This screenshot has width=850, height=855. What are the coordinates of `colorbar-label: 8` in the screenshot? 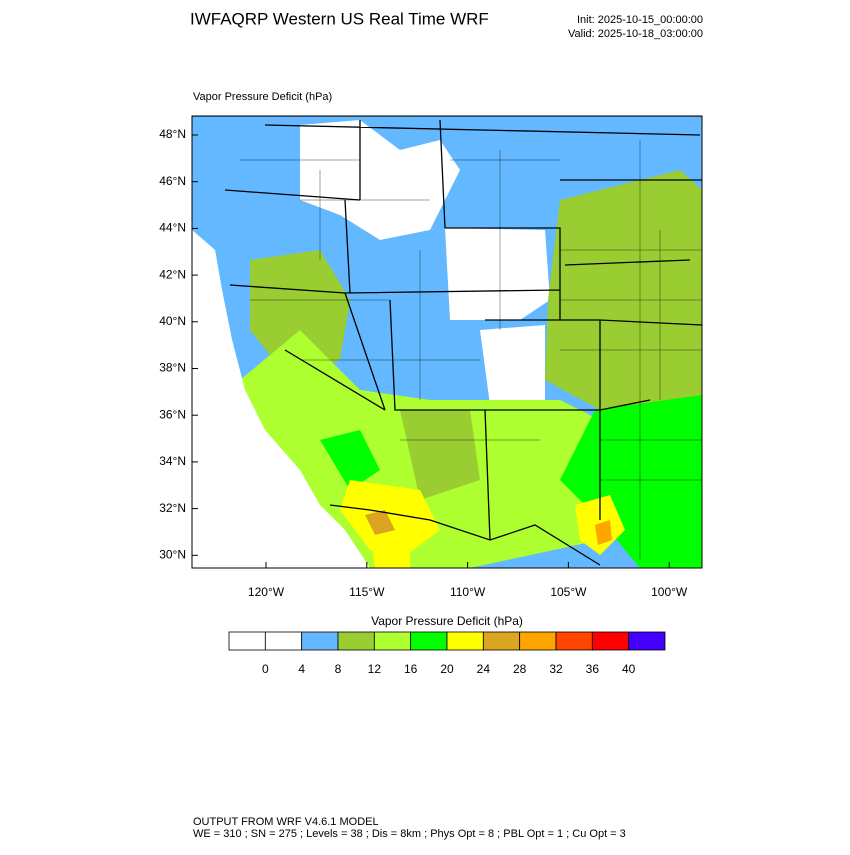 It's located at (338, 669).